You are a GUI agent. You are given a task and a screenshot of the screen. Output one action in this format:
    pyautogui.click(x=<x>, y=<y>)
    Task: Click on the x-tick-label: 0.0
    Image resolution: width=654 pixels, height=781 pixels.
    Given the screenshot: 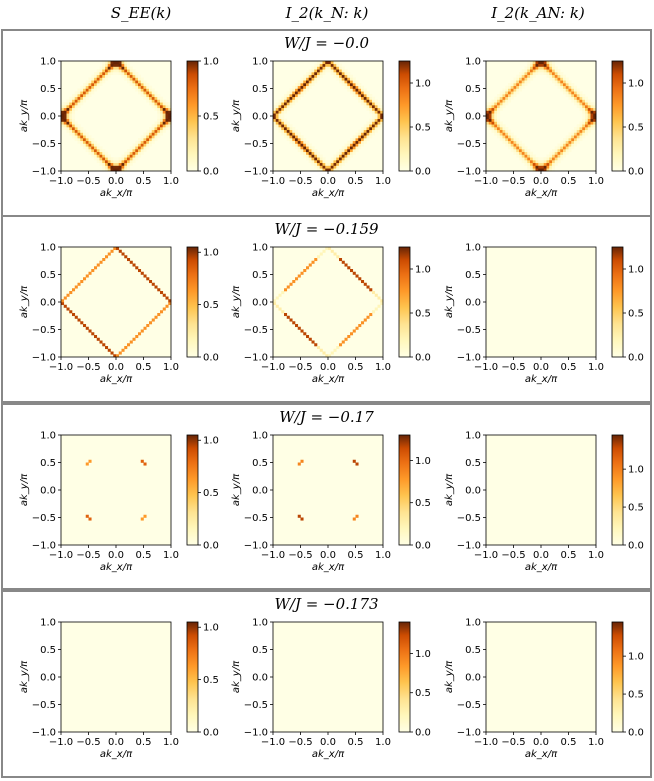 What is the action you would take?
    pyautogui.click(x=541, y=181)
    